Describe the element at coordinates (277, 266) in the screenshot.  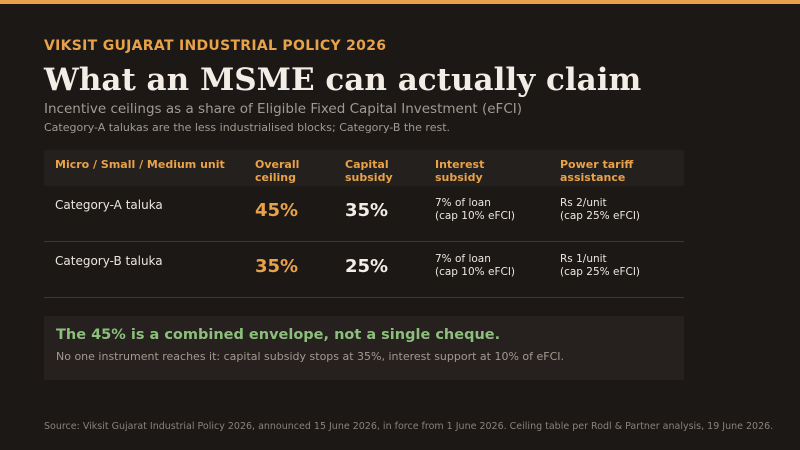
I see `overall-ceiling-value: 35%` at that location.